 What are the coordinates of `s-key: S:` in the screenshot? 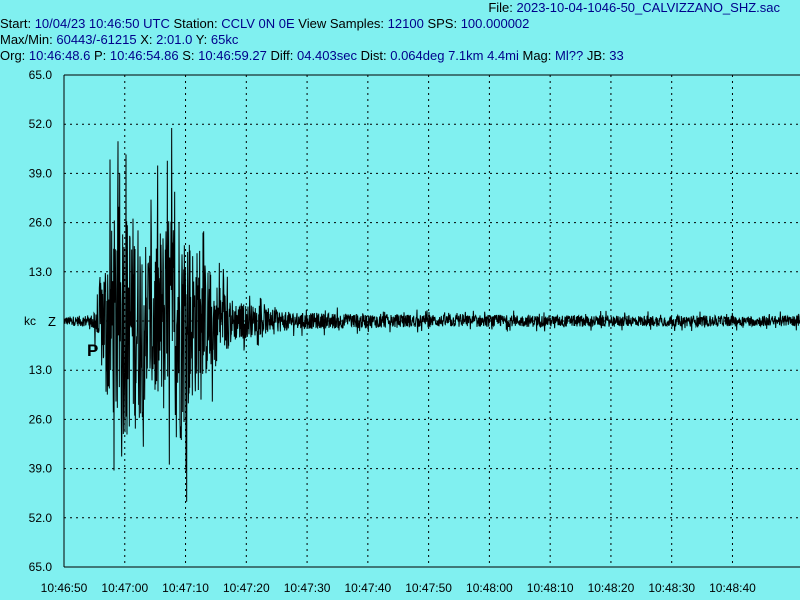 It's located at (188, 55).